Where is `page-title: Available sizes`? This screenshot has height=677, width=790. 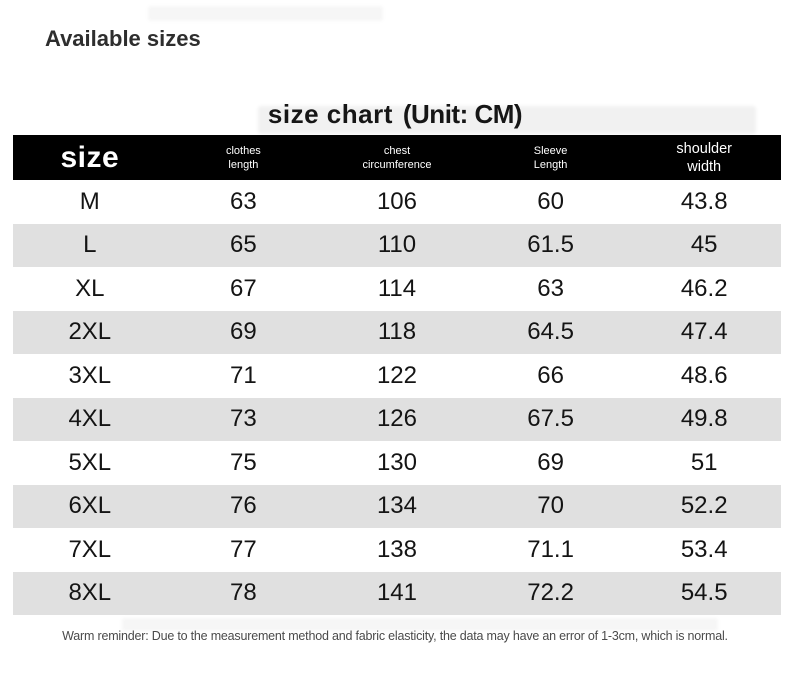 page-title: Available sizes is located at coordinates (123, 38).